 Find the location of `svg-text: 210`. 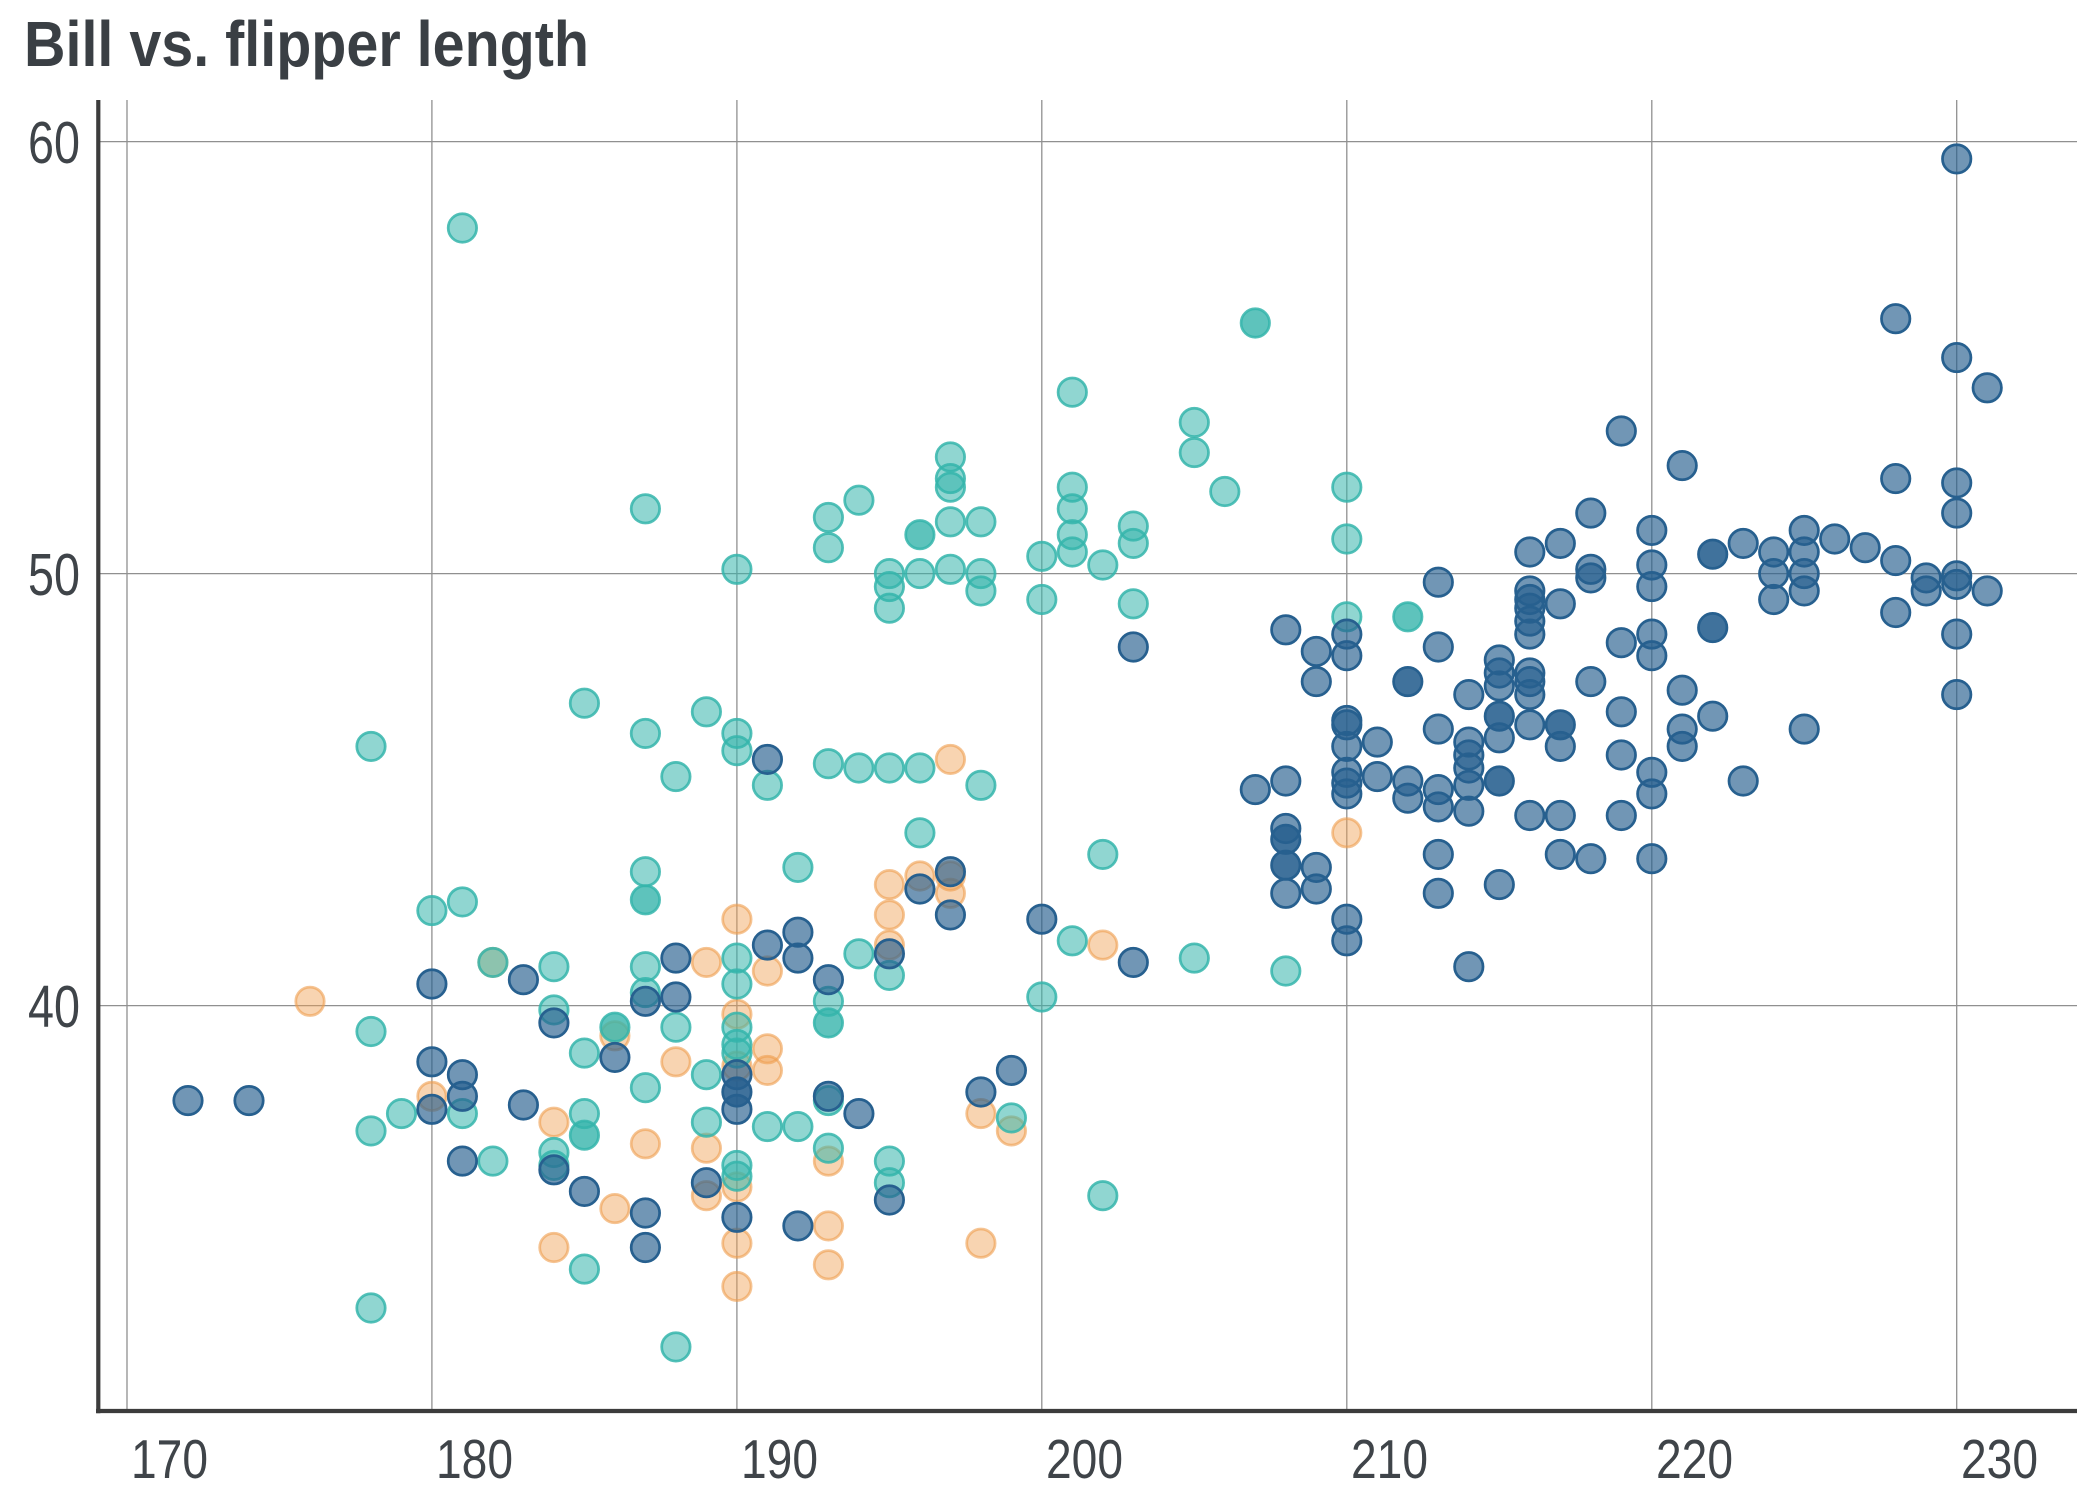

svg-text: 210 is located at coordinates (1389, 1459).